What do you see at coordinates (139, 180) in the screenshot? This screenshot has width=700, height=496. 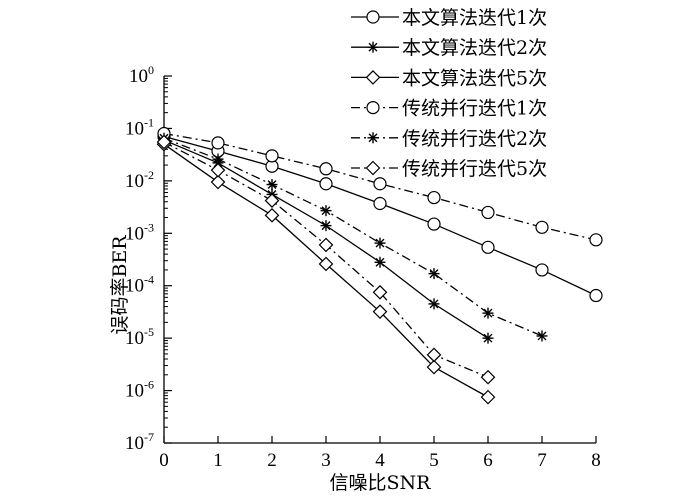 I see `y-tick-label: 10⁻²` at bounding box center [139, 180].